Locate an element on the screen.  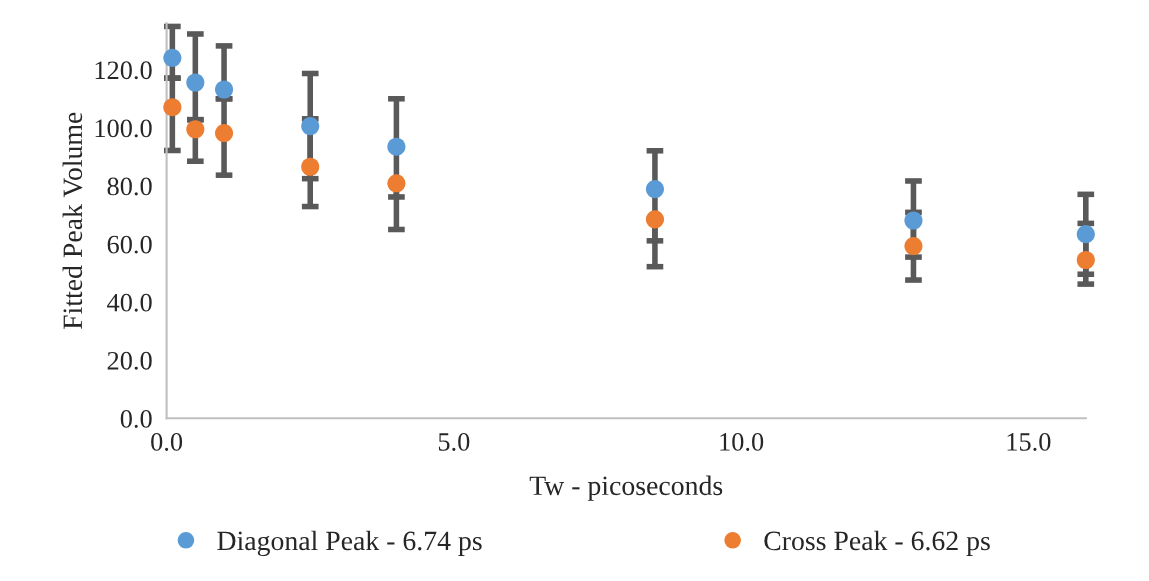
y-tick-label: 120.0 is located at coordinates (123, 70).